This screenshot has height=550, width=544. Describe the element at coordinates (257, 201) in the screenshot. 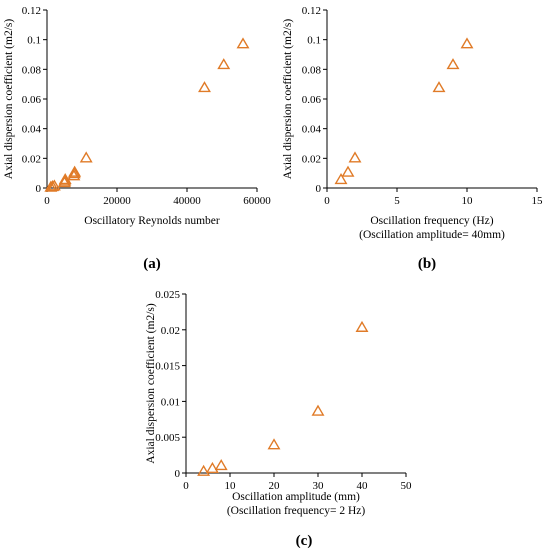

I see `x-tick-label: 60000` at that location.